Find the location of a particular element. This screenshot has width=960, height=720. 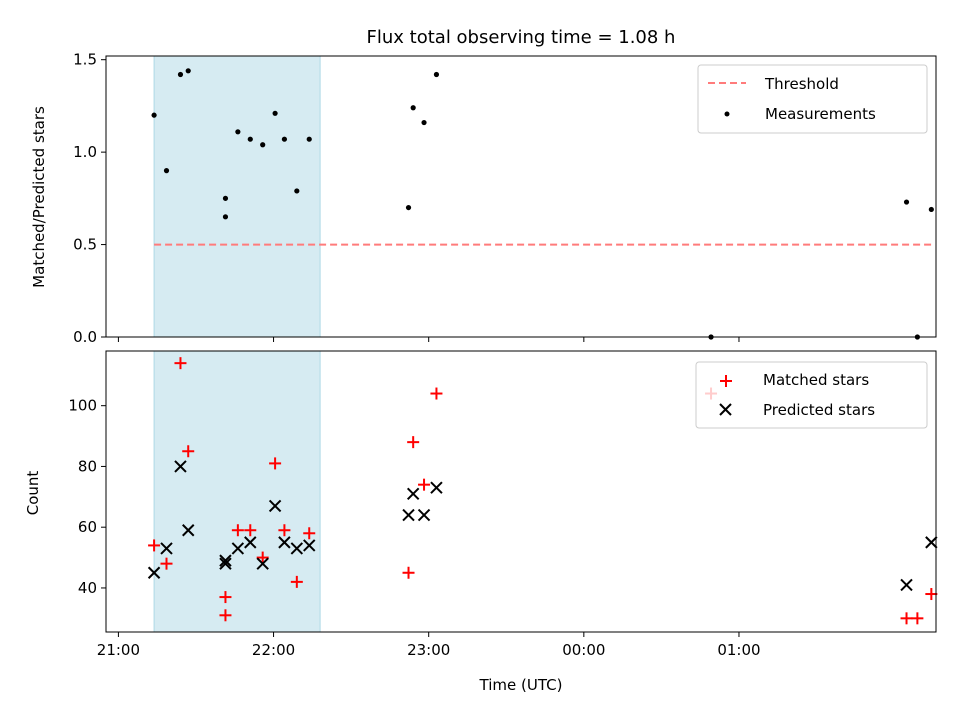

top-y-axis-label: Matched/Predicted stars is located at coordinates (39, 197).